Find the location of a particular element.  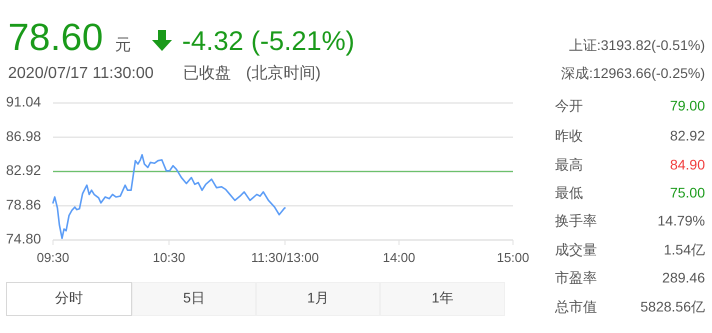

x-tick-label: 10:30 is located at coordinates (169, 257).